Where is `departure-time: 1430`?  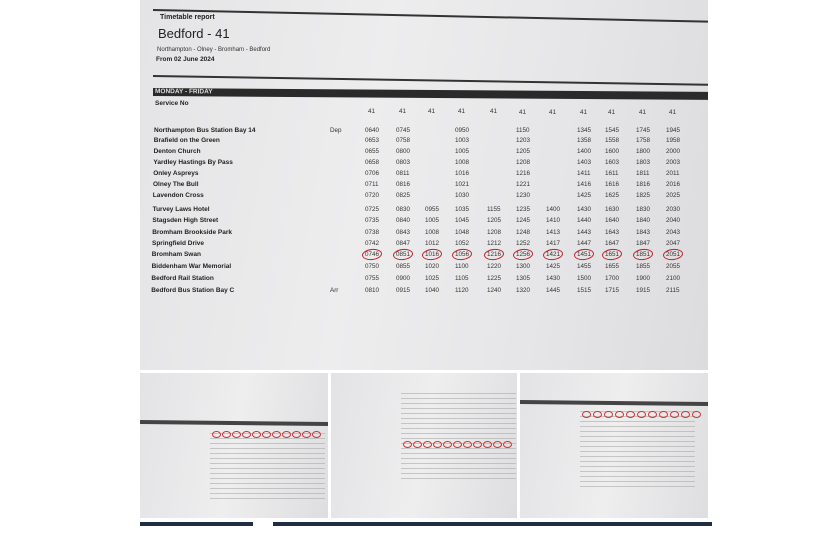
departure-time: 1430 is located at coordinates (553, 278).